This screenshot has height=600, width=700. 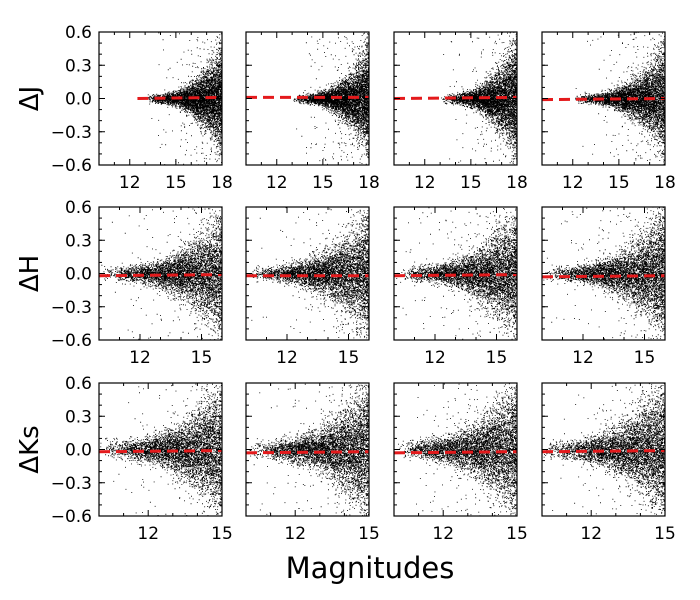 I want to click on panel-2-2: 12 15, so click(x=461, y=451).